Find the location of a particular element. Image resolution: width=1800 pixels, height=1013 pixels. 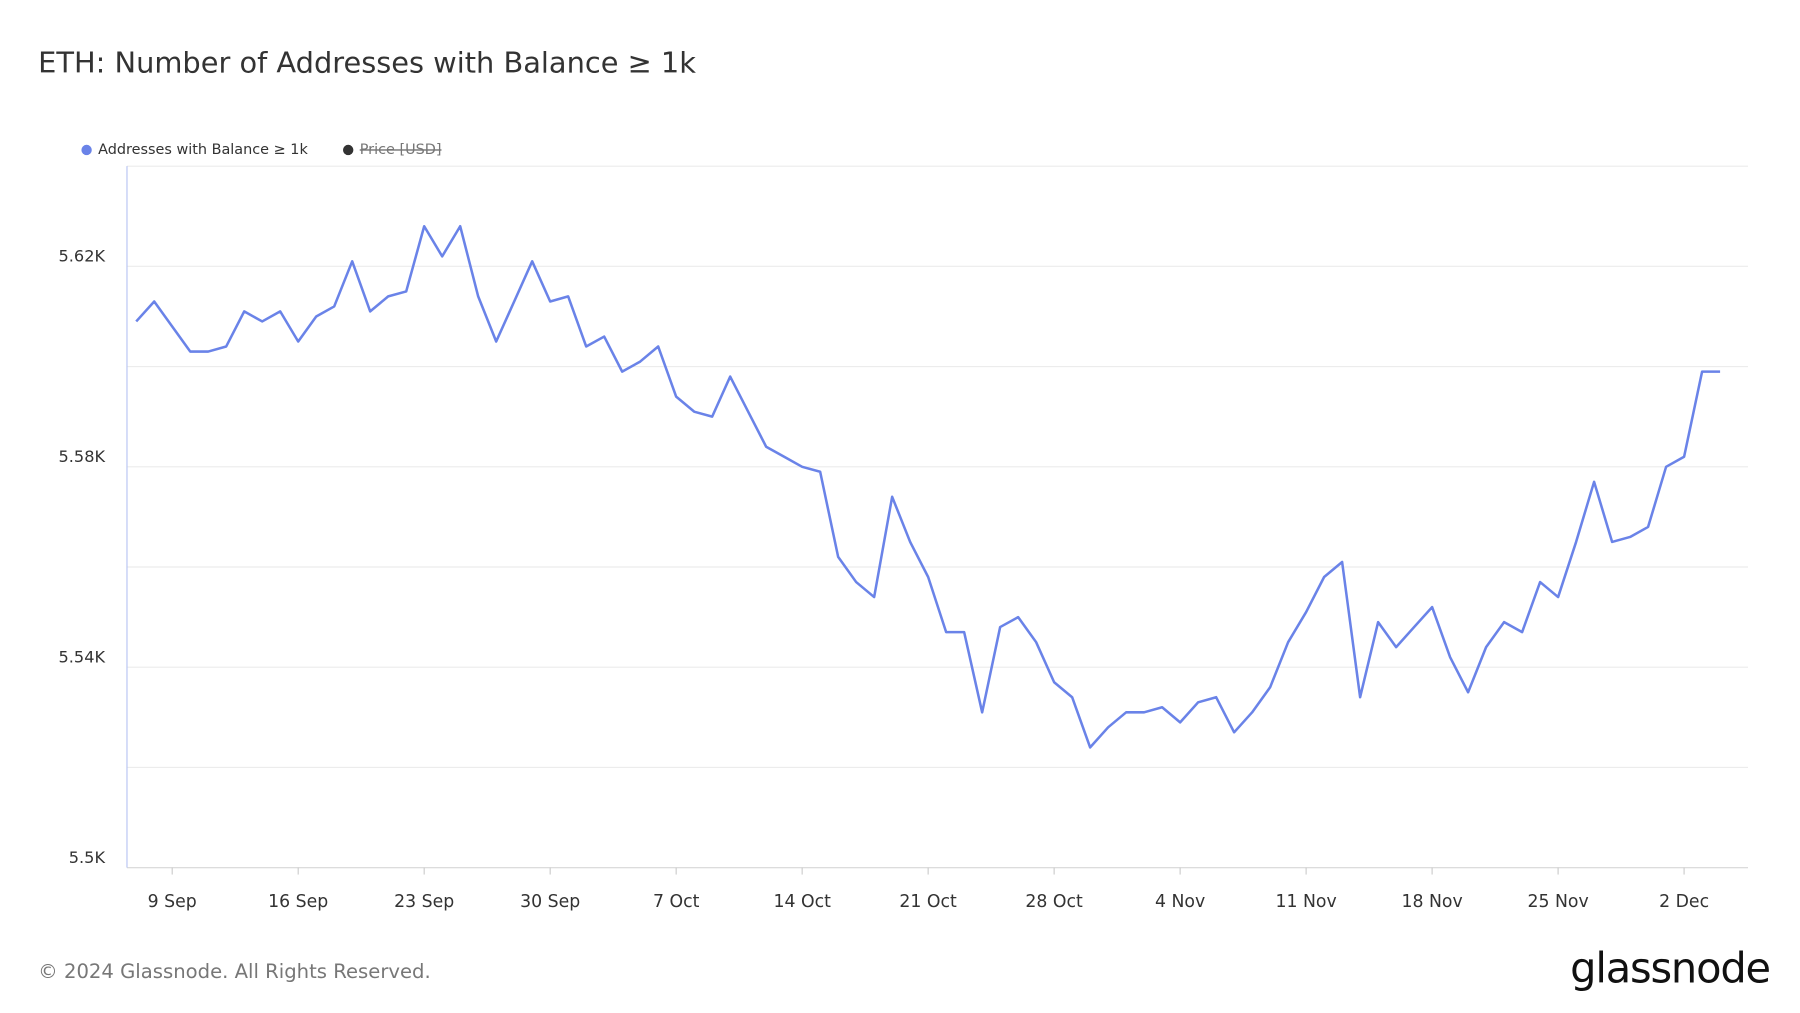

x-tick-label: 23 Sep is located at coordinates (424, 902).